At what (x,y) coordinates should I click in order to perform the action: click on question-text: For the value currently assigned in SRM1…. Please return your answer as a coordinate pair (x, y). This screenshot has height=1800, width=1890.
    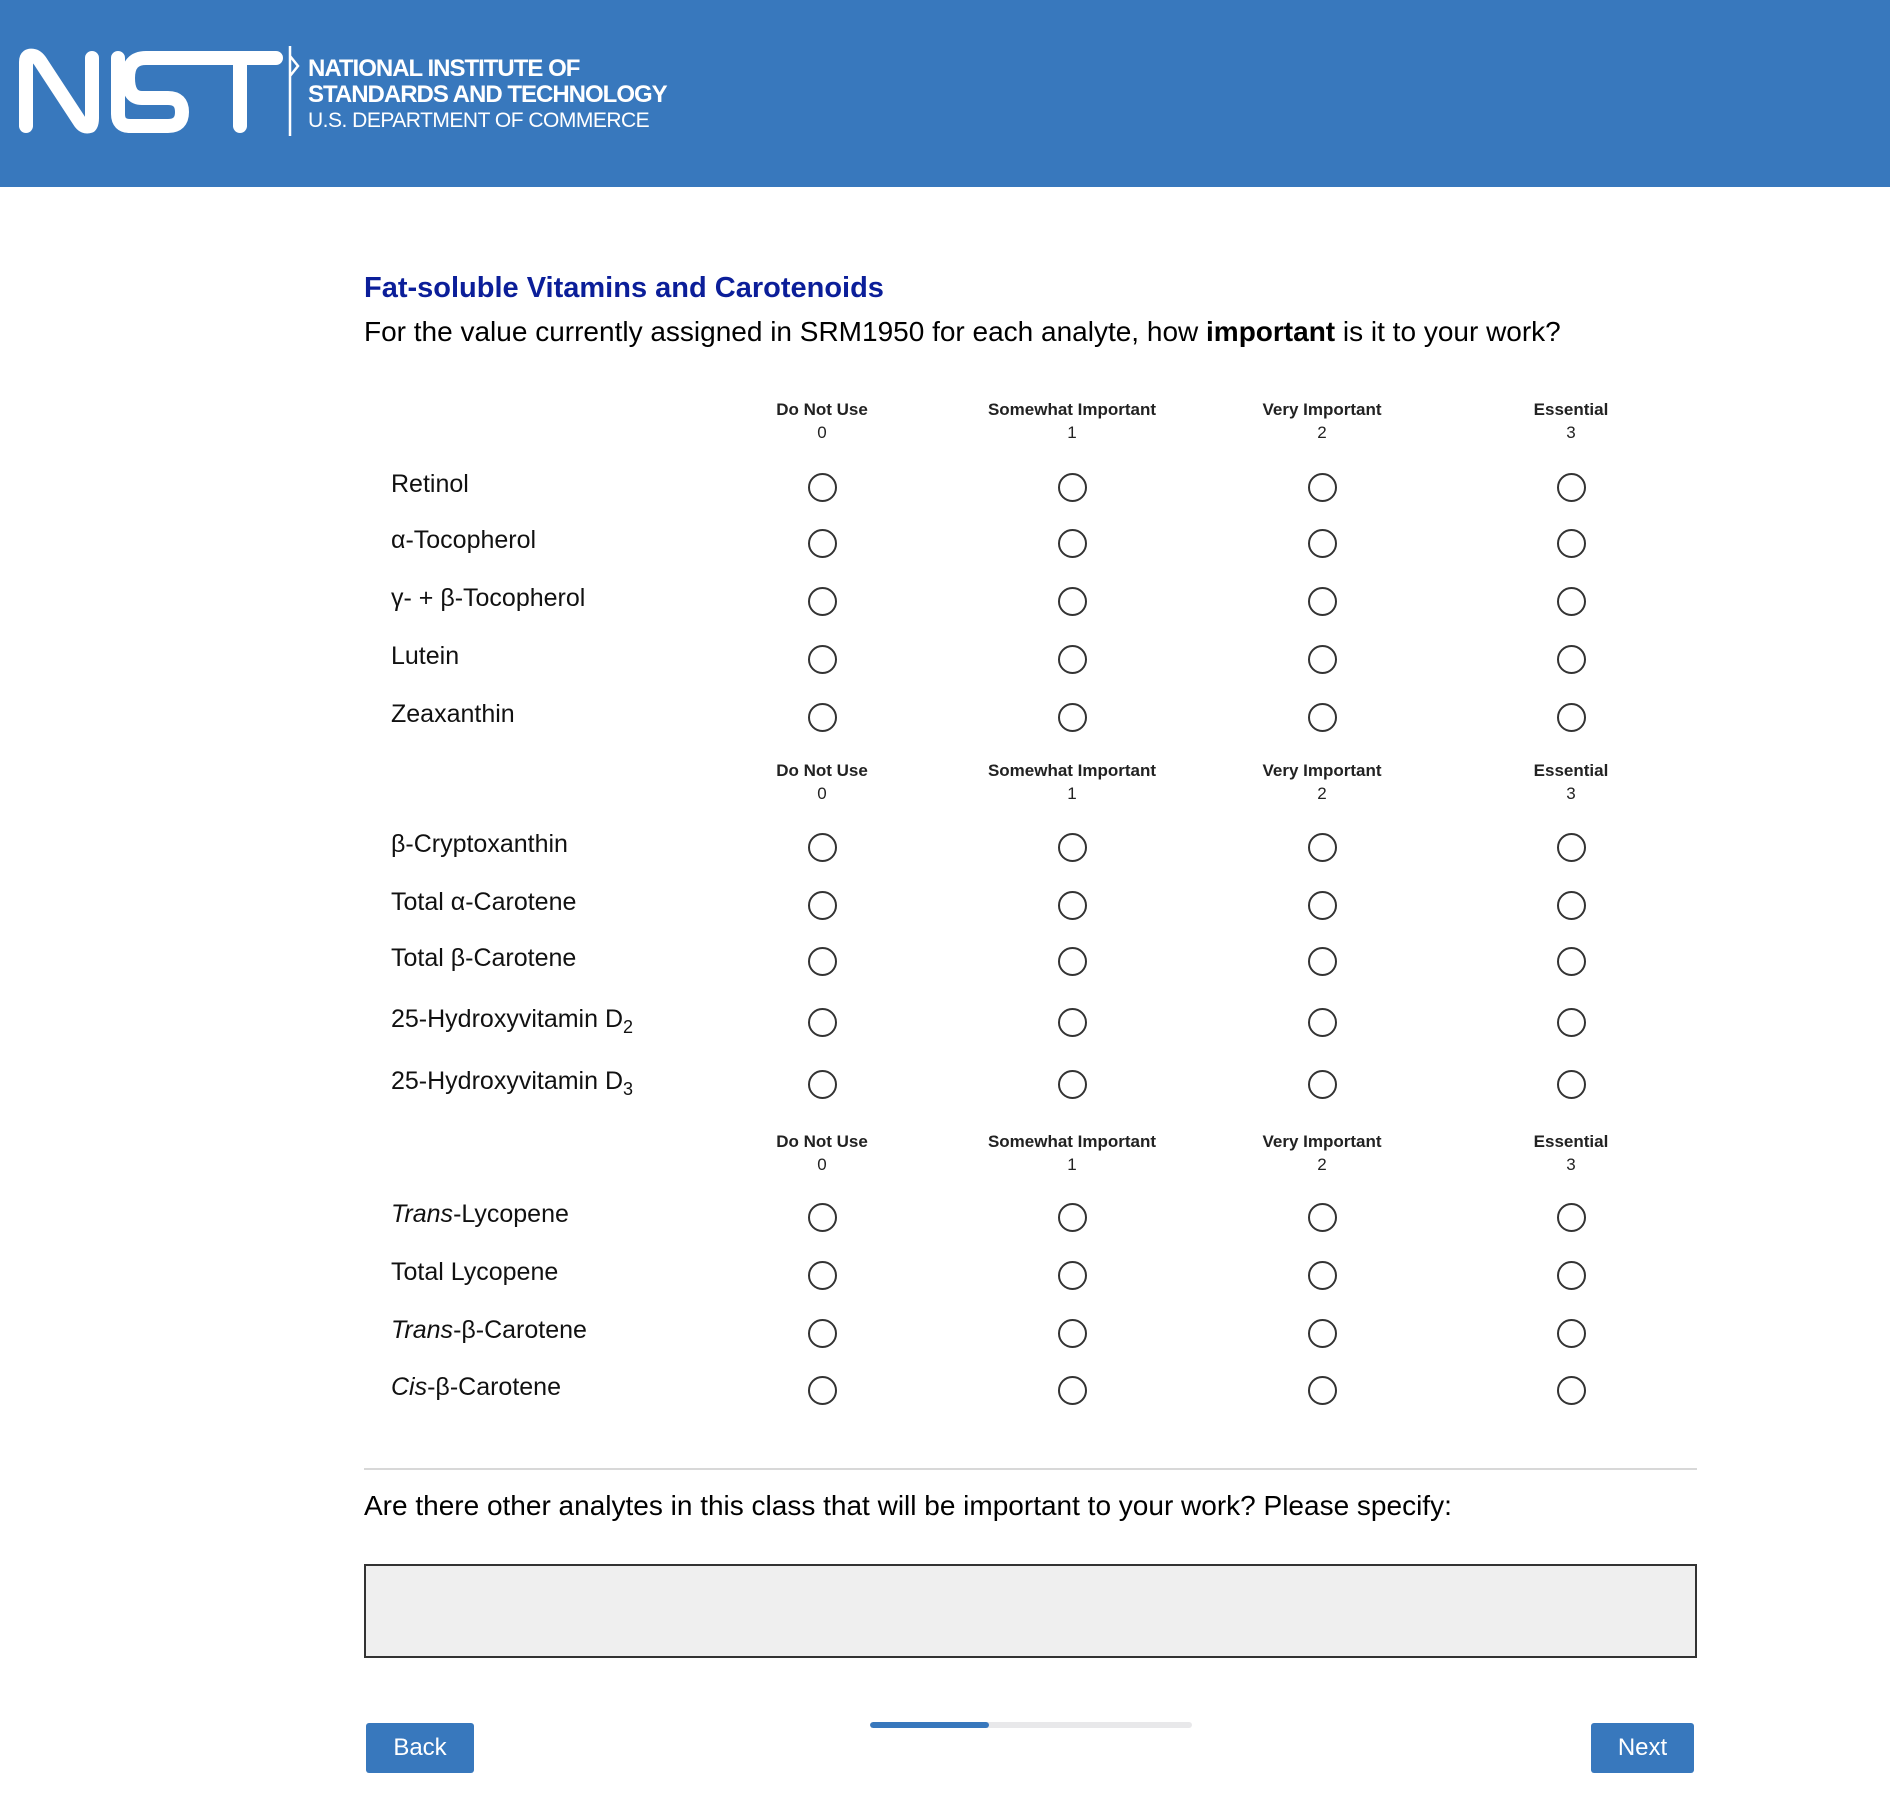
    Looking at the image, I should click on (962, 332).